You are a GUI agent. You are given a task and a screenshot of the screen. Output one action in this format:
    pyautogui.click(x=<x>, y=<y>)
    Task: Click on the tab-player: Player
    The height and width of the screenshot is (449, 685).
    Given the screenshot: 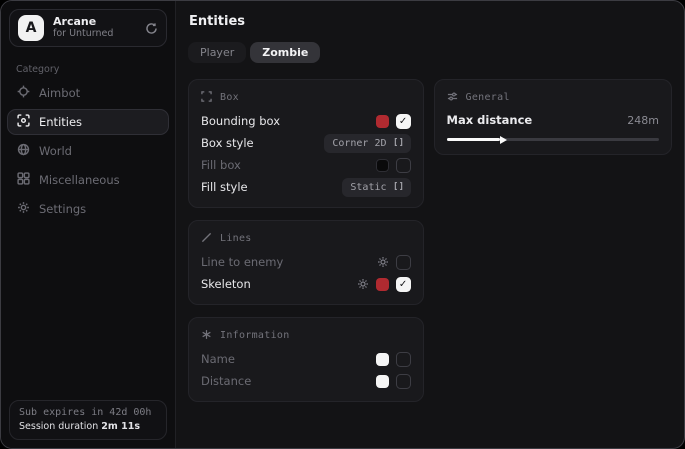 What is the action you would take?
    pyautogui.click(x=217, y=52)
    